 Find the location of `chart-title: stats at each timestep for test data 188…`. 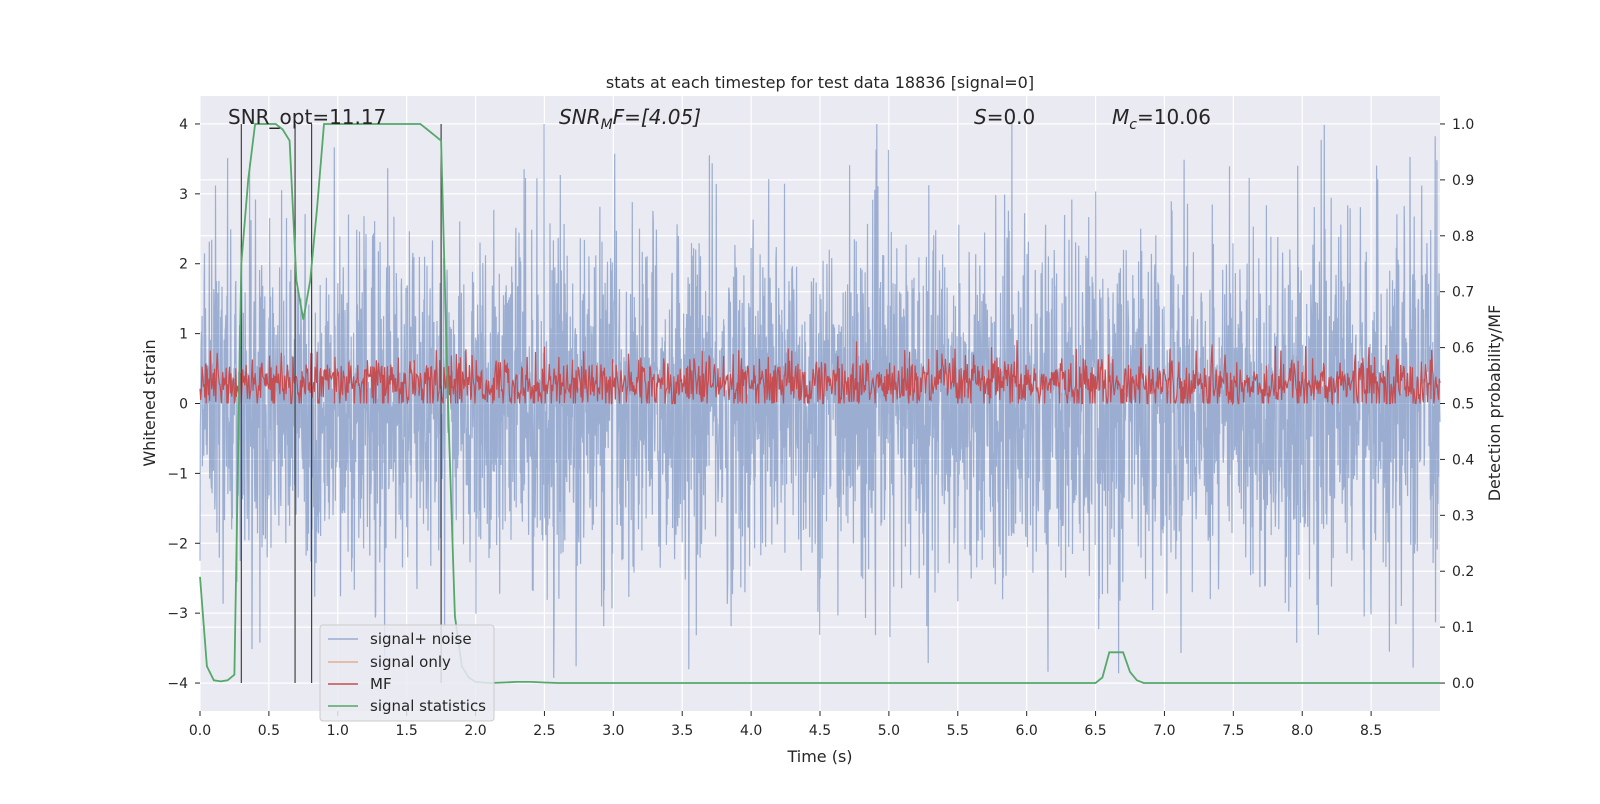

chart-title: stats at each timestep for test data 188… is located at coordinates (820, 82).